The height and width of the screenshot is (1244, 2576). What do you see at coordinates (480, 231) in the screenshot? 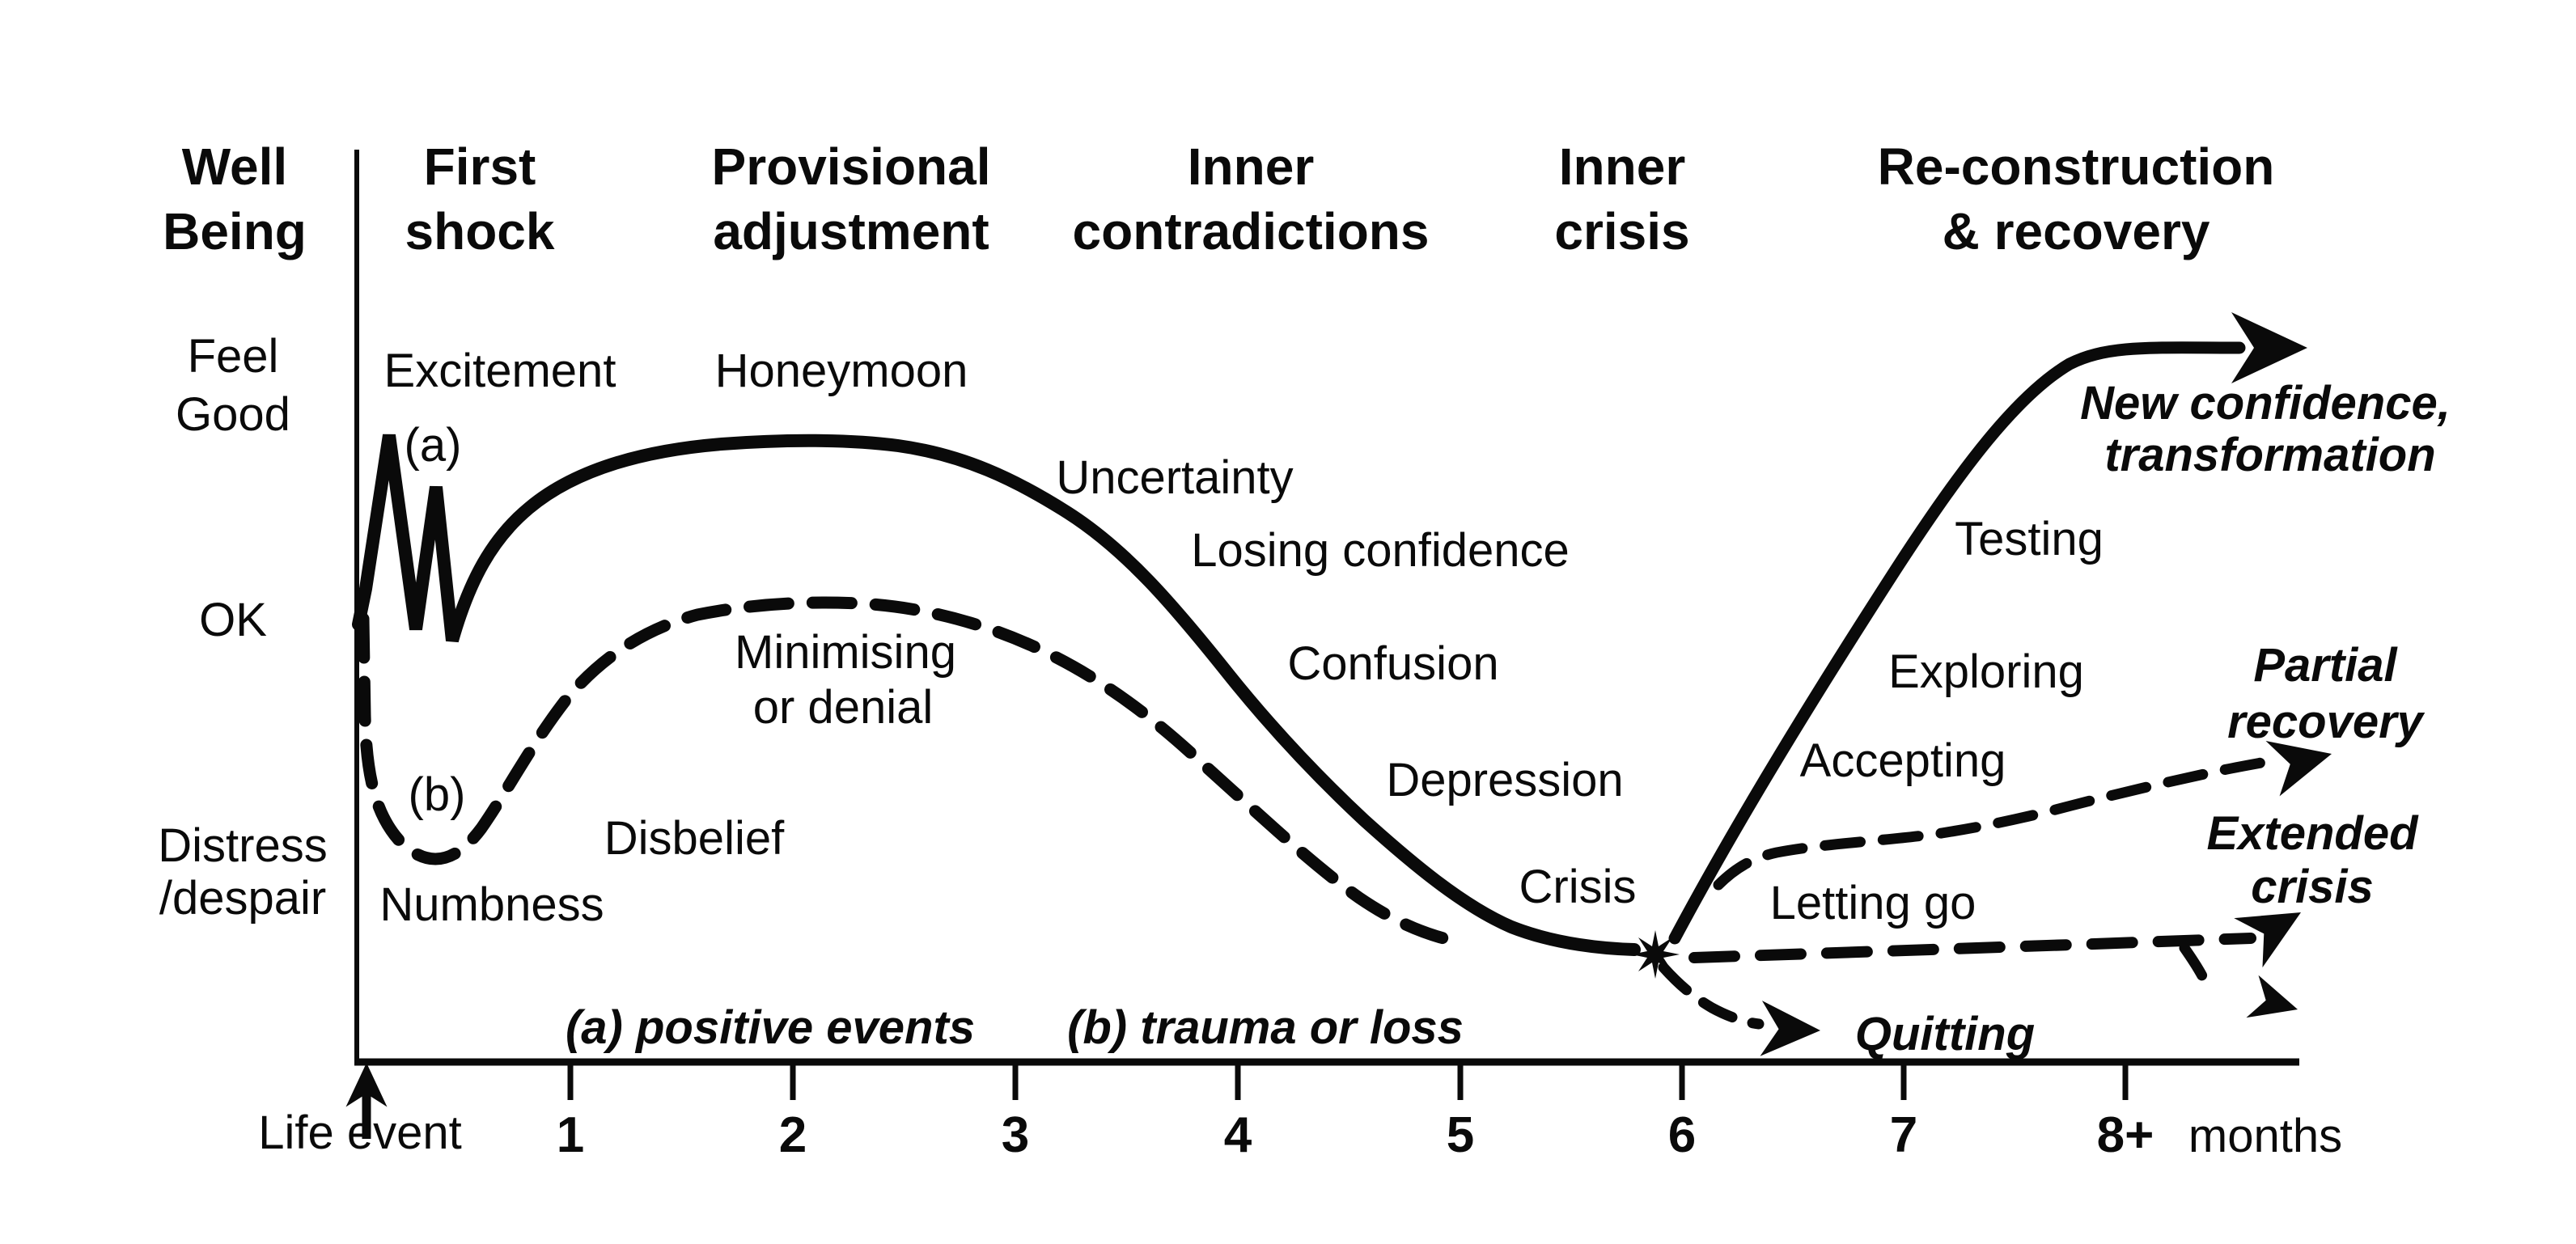
I see `phase-first-shock-line2: shock` at bounding box center [480, 231].